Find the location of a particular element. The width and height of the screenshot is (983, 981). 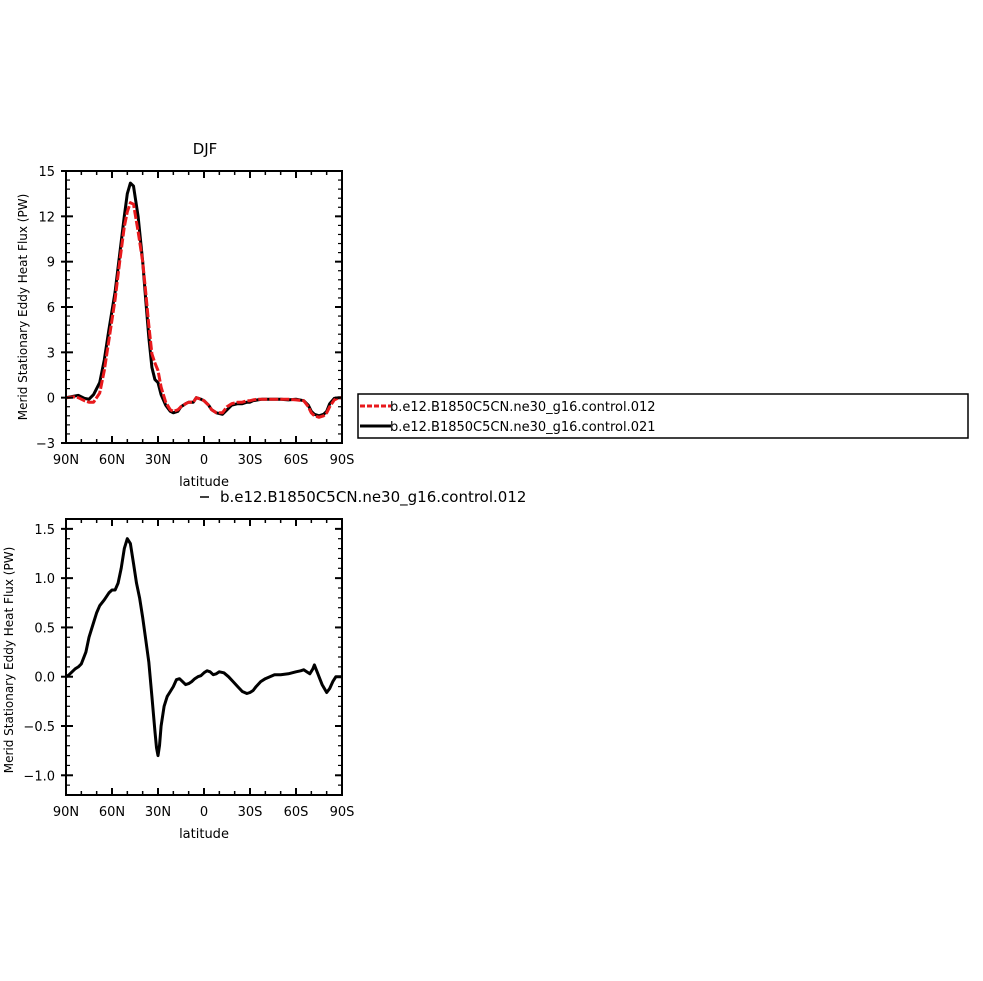

y-tick-label: 6 is located at coordinates (51, 308).